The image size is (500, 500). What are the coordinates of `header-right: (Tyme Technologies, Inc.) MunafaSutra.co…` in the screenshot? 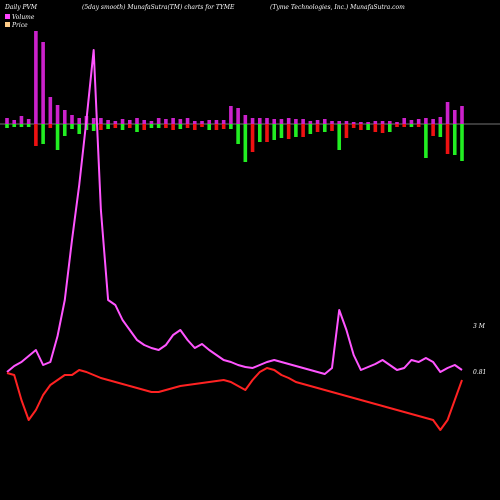 It's located at (337, 7).